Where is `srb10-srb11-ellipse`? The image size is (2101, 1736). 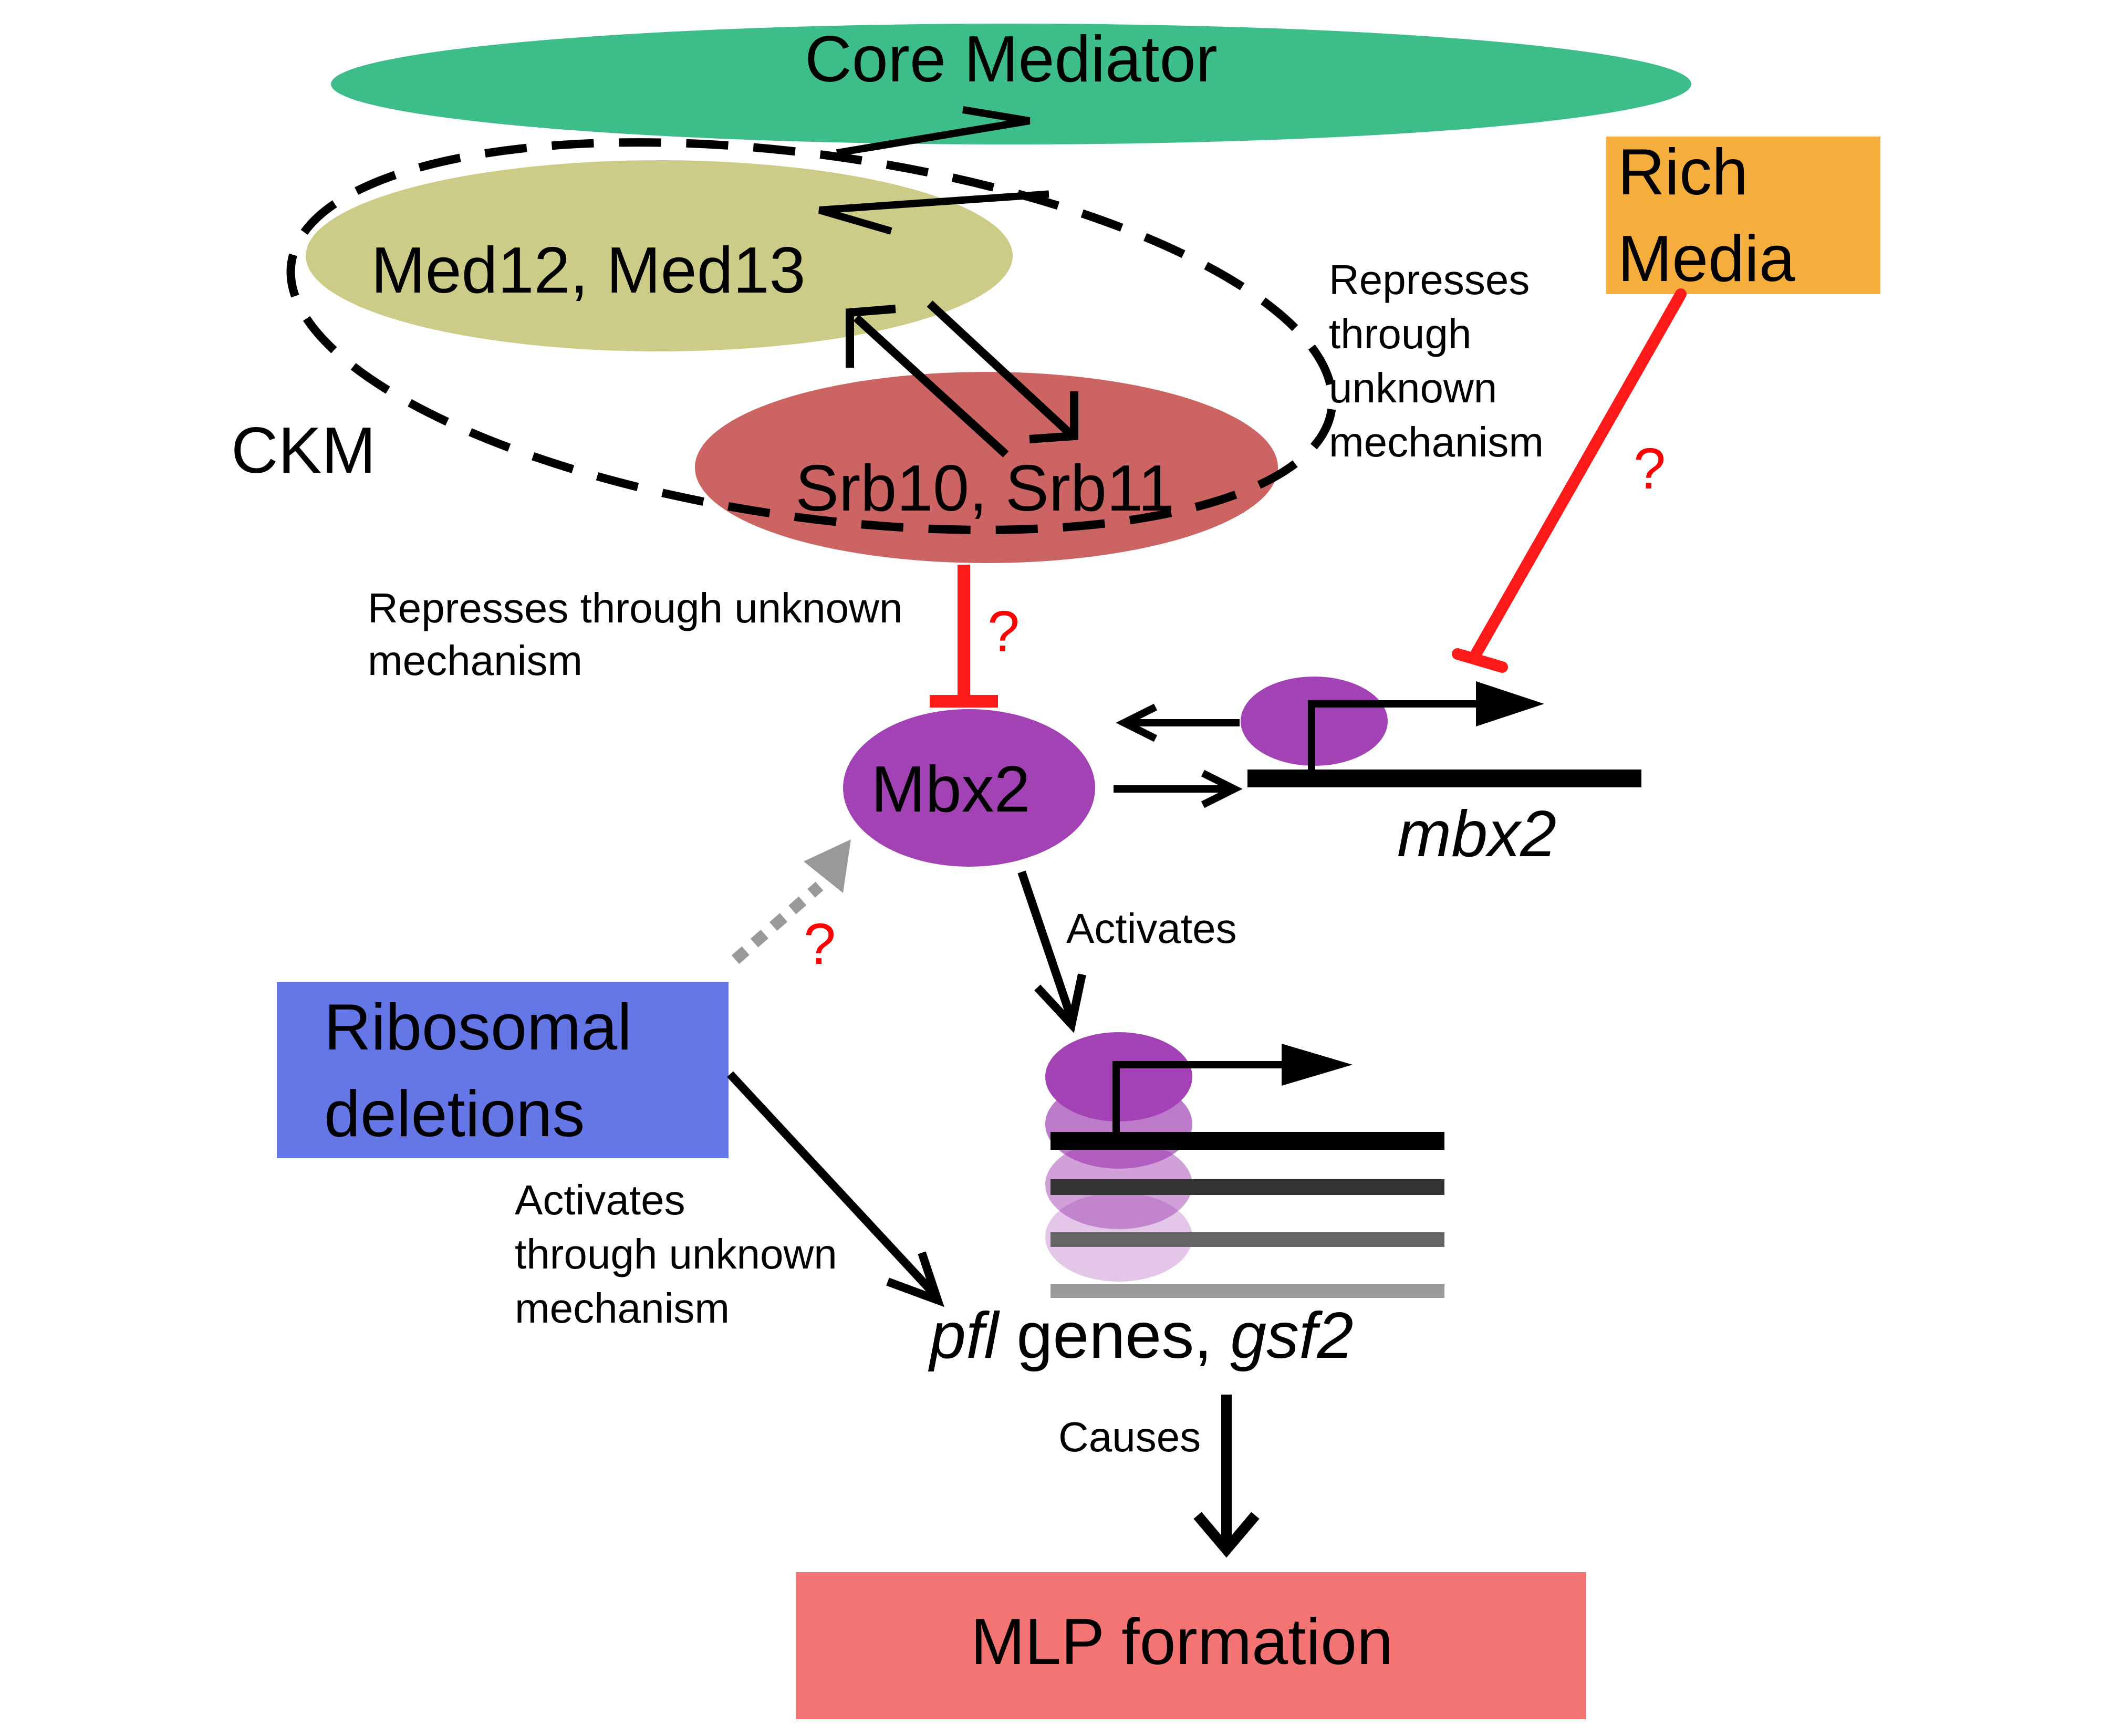
srb10-srb11-ellipse is located at coordinates (986, 467).